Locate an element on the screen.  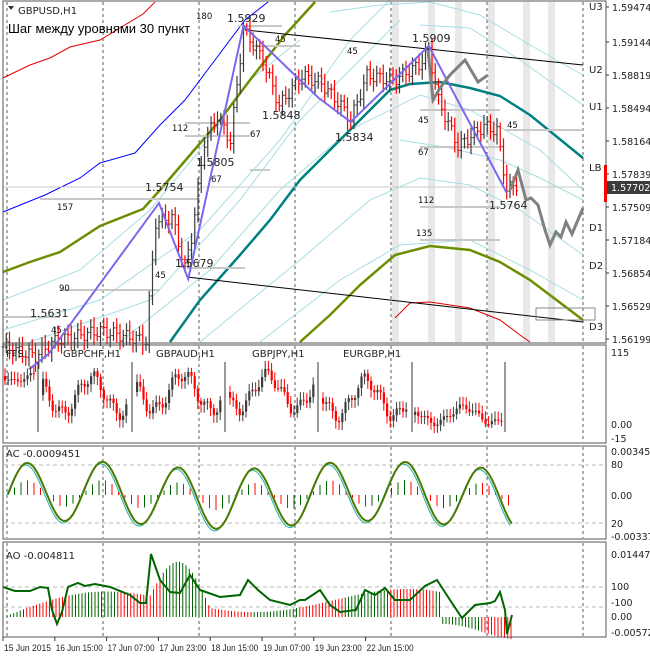
price-label: 1.59144 is located at coordinates (631, 43).